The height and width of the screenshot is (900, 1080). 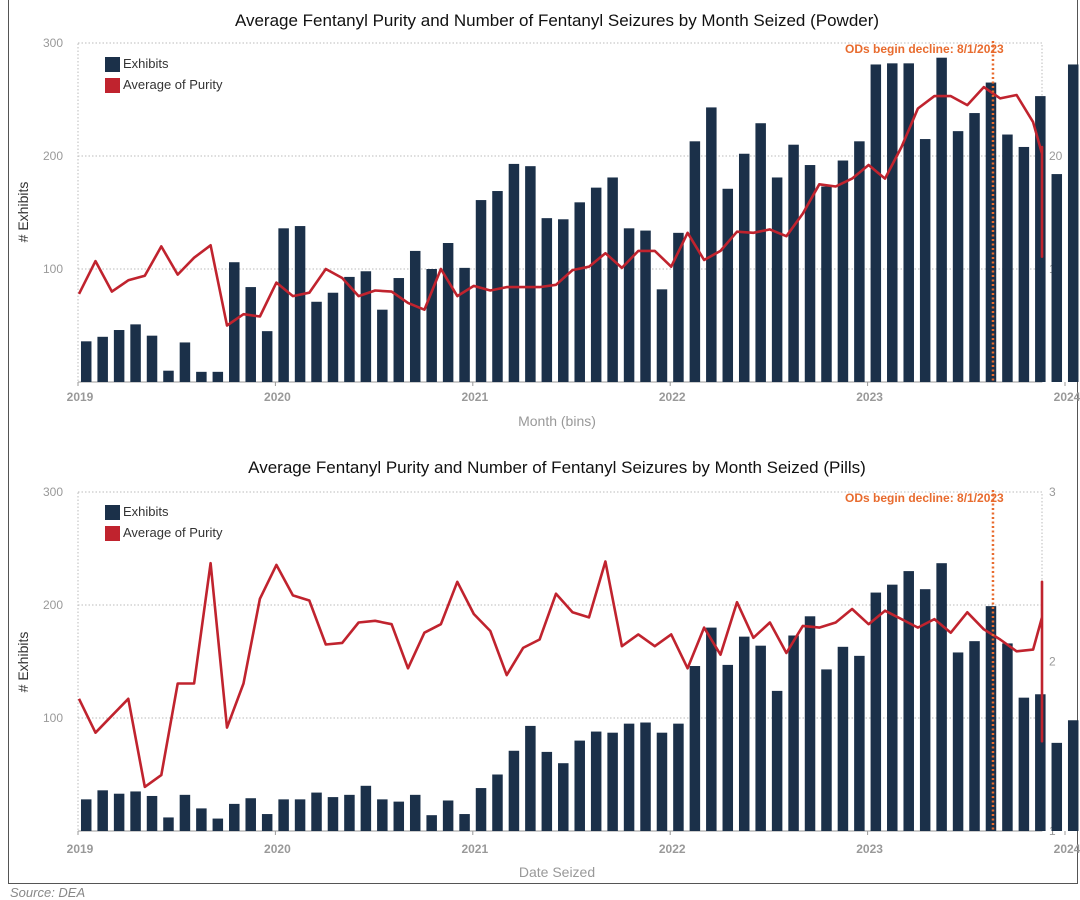 I want to click on x-axis-label-powder: Month (bins), so click(x=557, y=421).